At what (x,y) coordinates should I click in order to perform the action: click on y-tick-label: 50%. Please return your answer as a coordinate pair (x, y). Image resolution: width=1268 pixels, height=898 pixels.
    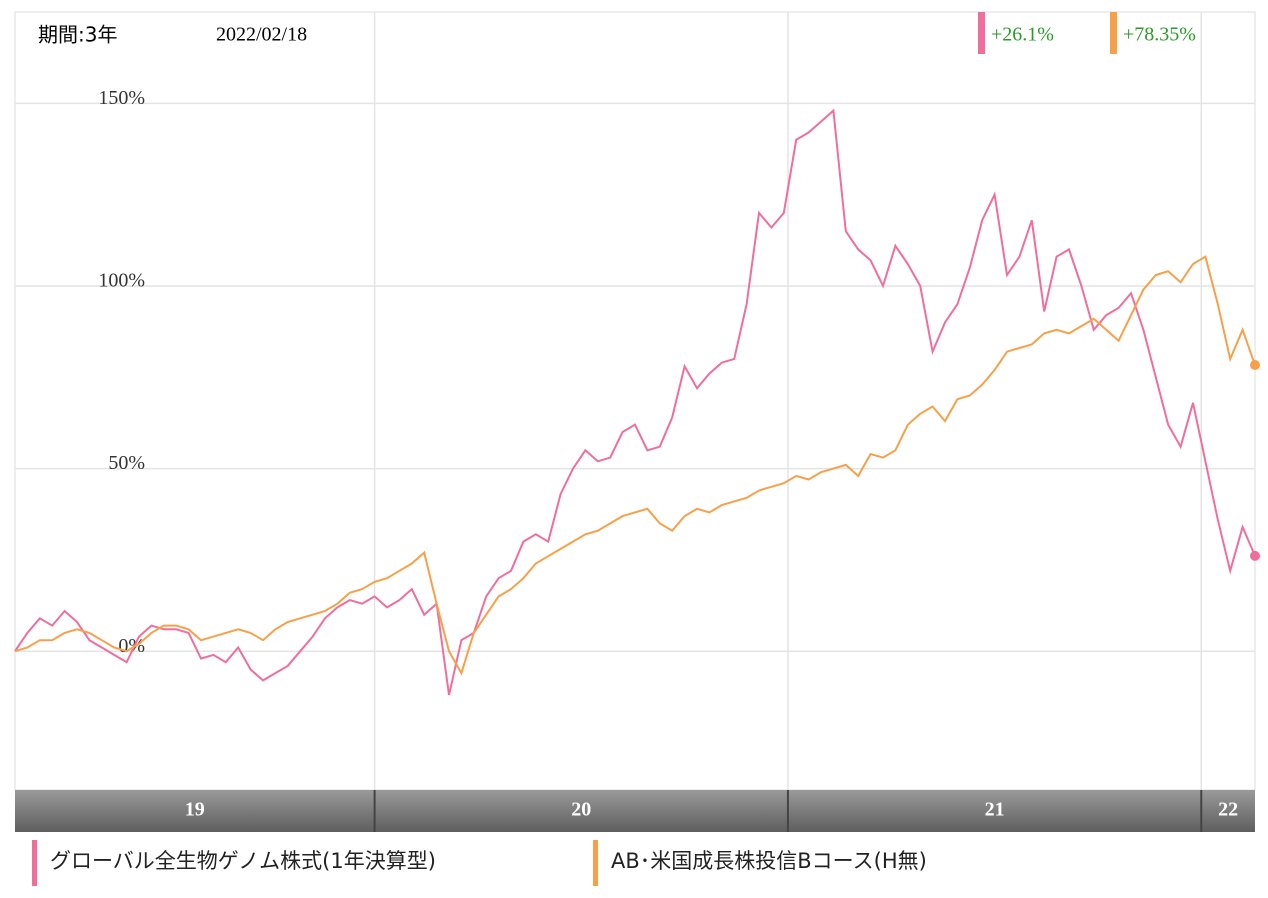
    Looking at the image, I should click on (126, 463).